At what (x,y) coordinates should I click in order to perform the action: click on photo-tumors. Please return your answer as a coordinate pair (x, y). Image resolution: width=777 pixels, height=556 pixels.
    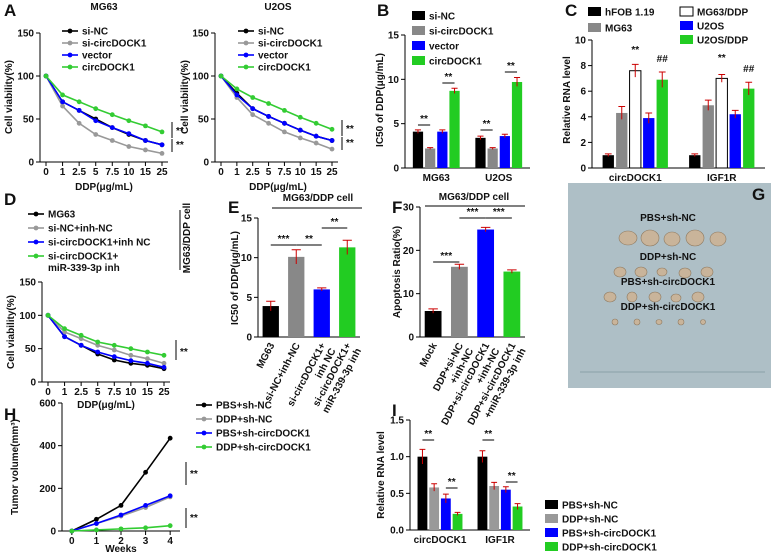
    Looking at the image, I should click on (665, 277).